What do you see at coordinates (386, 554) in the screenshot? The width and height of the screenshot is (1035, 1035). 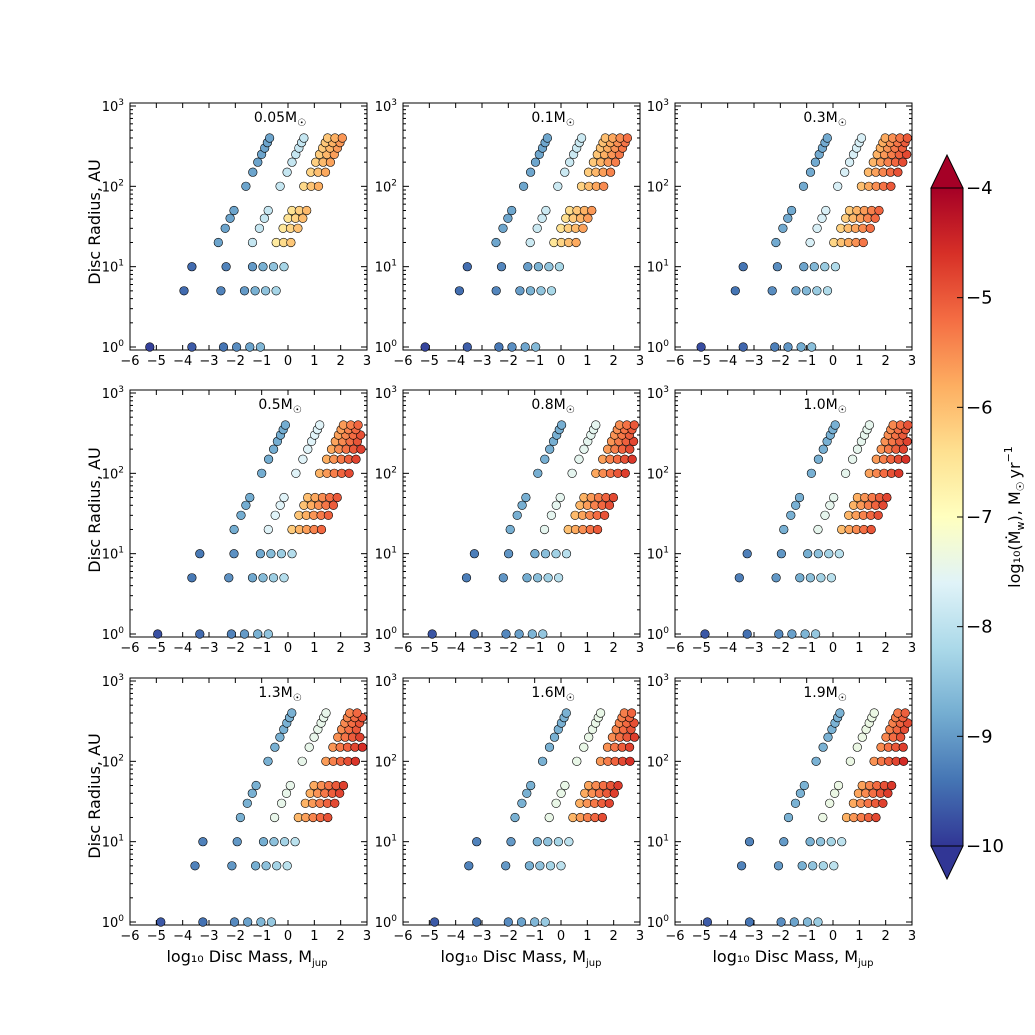 I see `y-tick-label: 10¹` at bounding box center [386, 554].